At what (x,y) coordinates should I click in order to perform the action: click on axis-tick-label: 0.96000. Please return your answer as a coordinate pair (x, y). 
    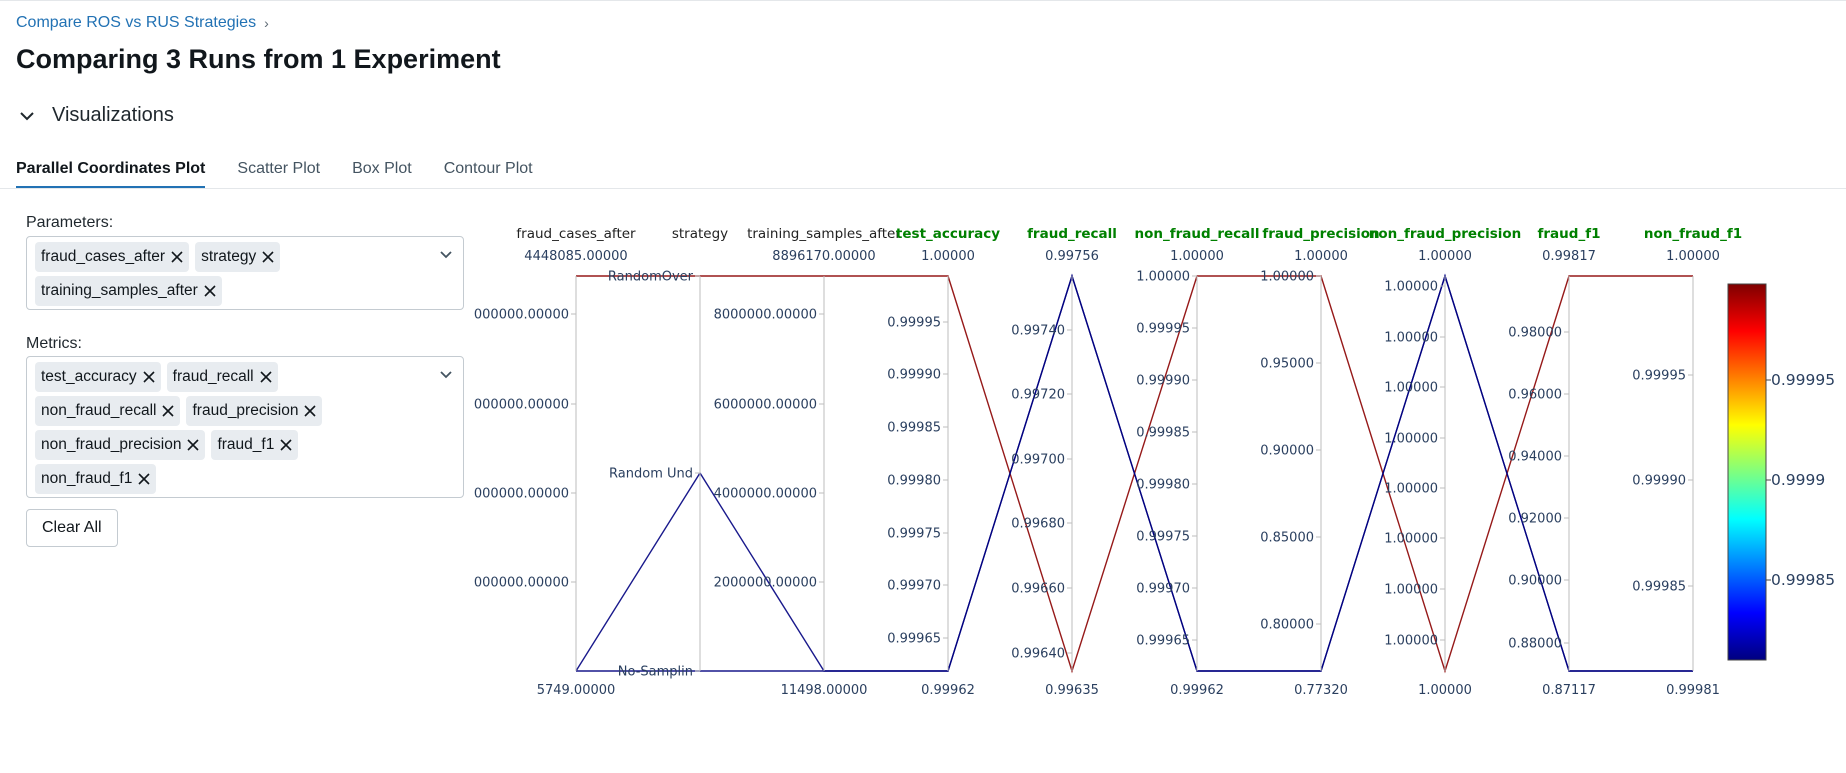
    Looking at the image, I should click on (1535, 395).